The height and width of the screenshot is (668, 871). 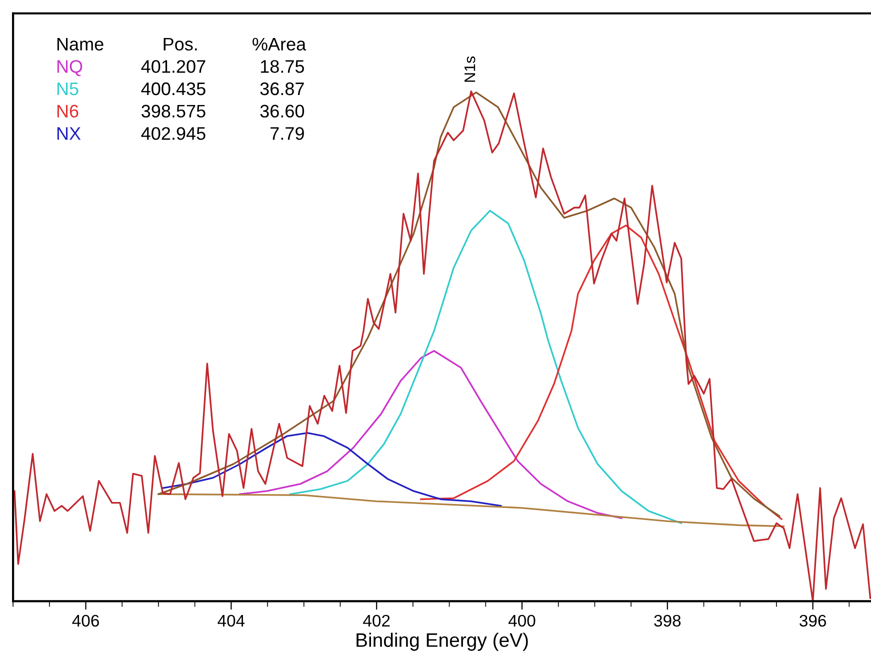 I want to click on x-tick-label: 398, so click(x=667, y=620).